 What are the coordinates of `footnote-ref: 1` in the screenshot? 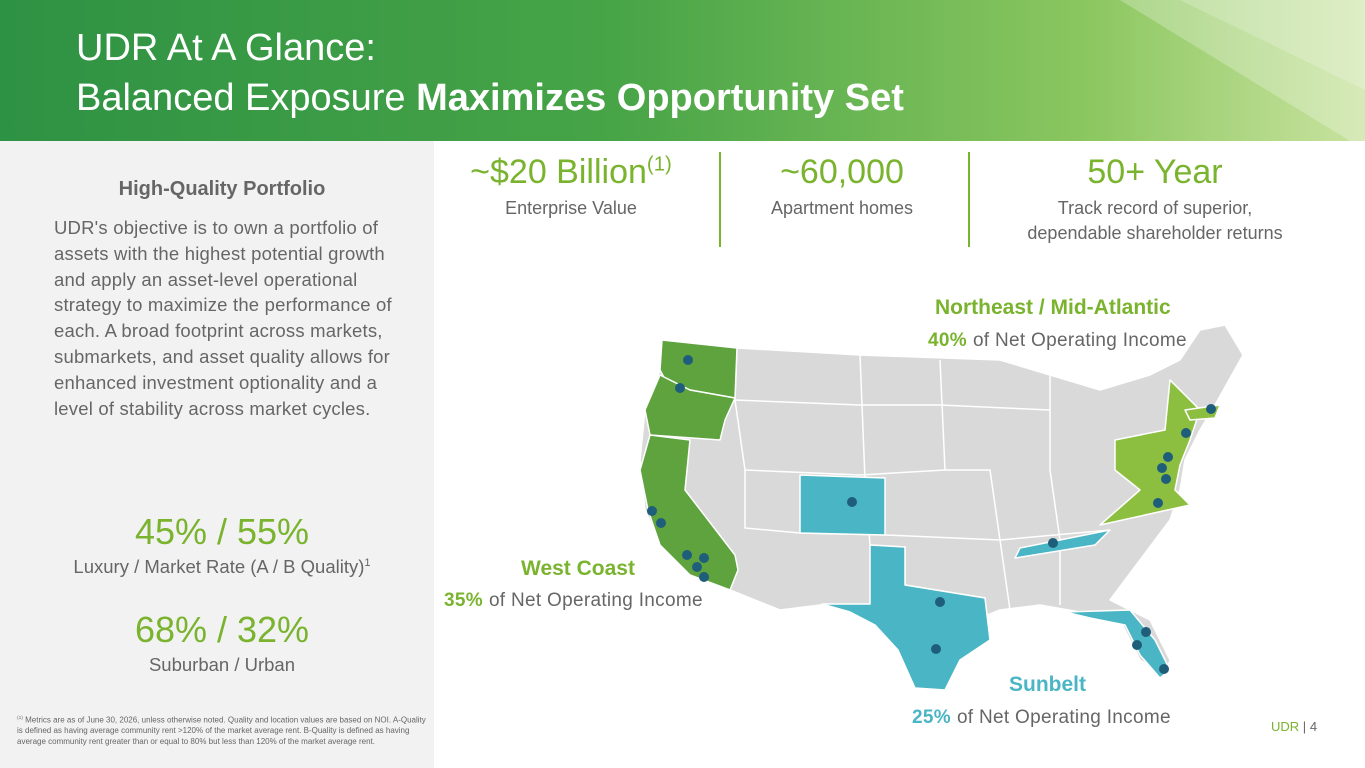 It's located at (367, 562).